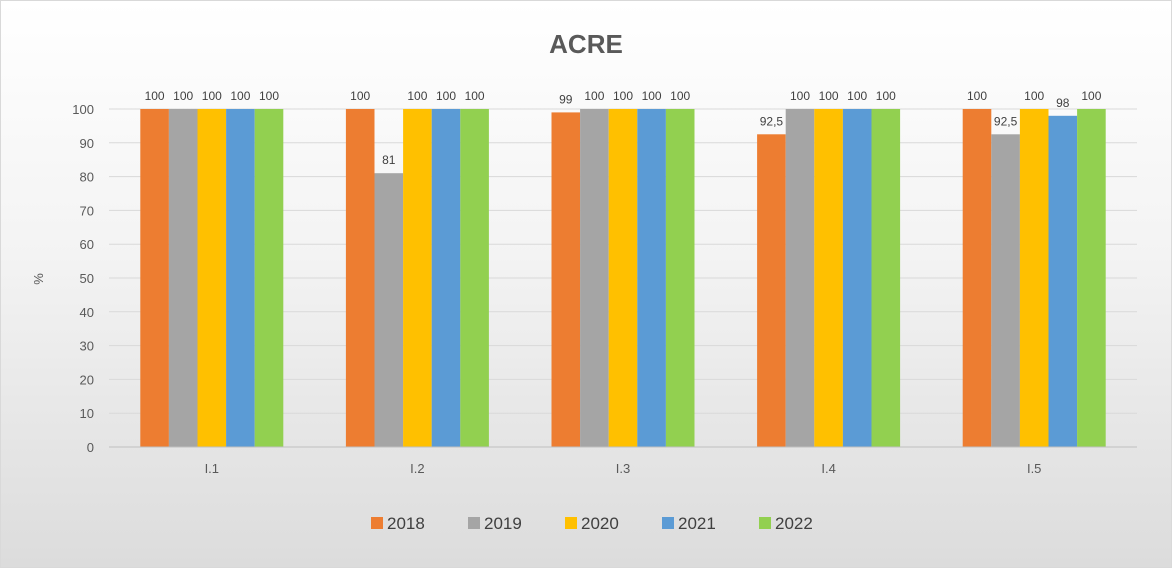  What do you see at coordinates (87, 278) in the screenshot?
I see `y-tick-label: 50` at bounding box center [87, 278].